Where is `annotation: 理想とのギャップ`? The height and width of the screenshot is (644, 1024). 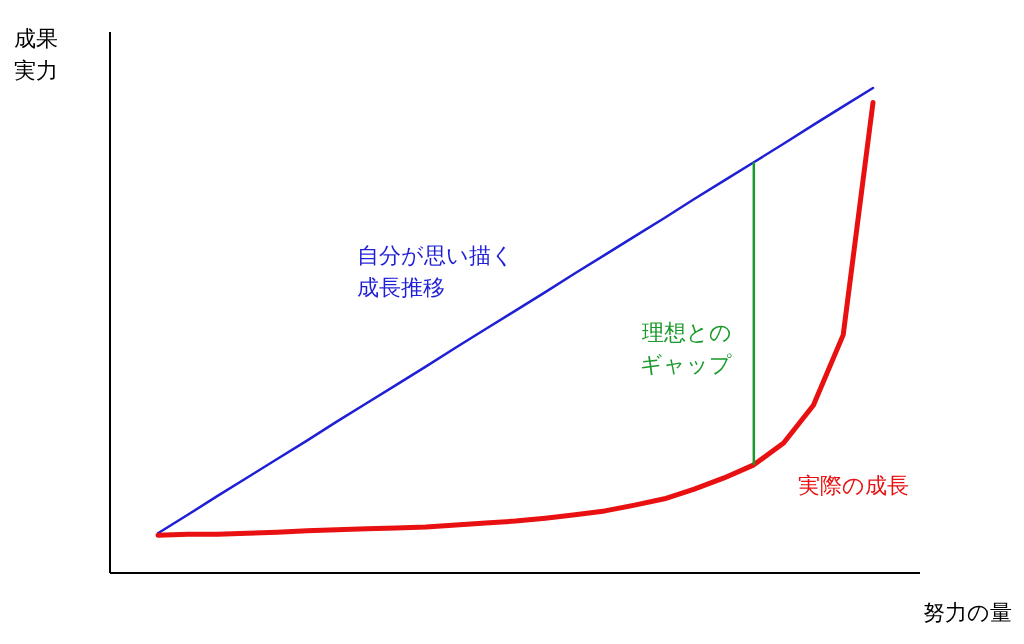
annotation: 理想とのギャップ is located at coordinates (685, 348).